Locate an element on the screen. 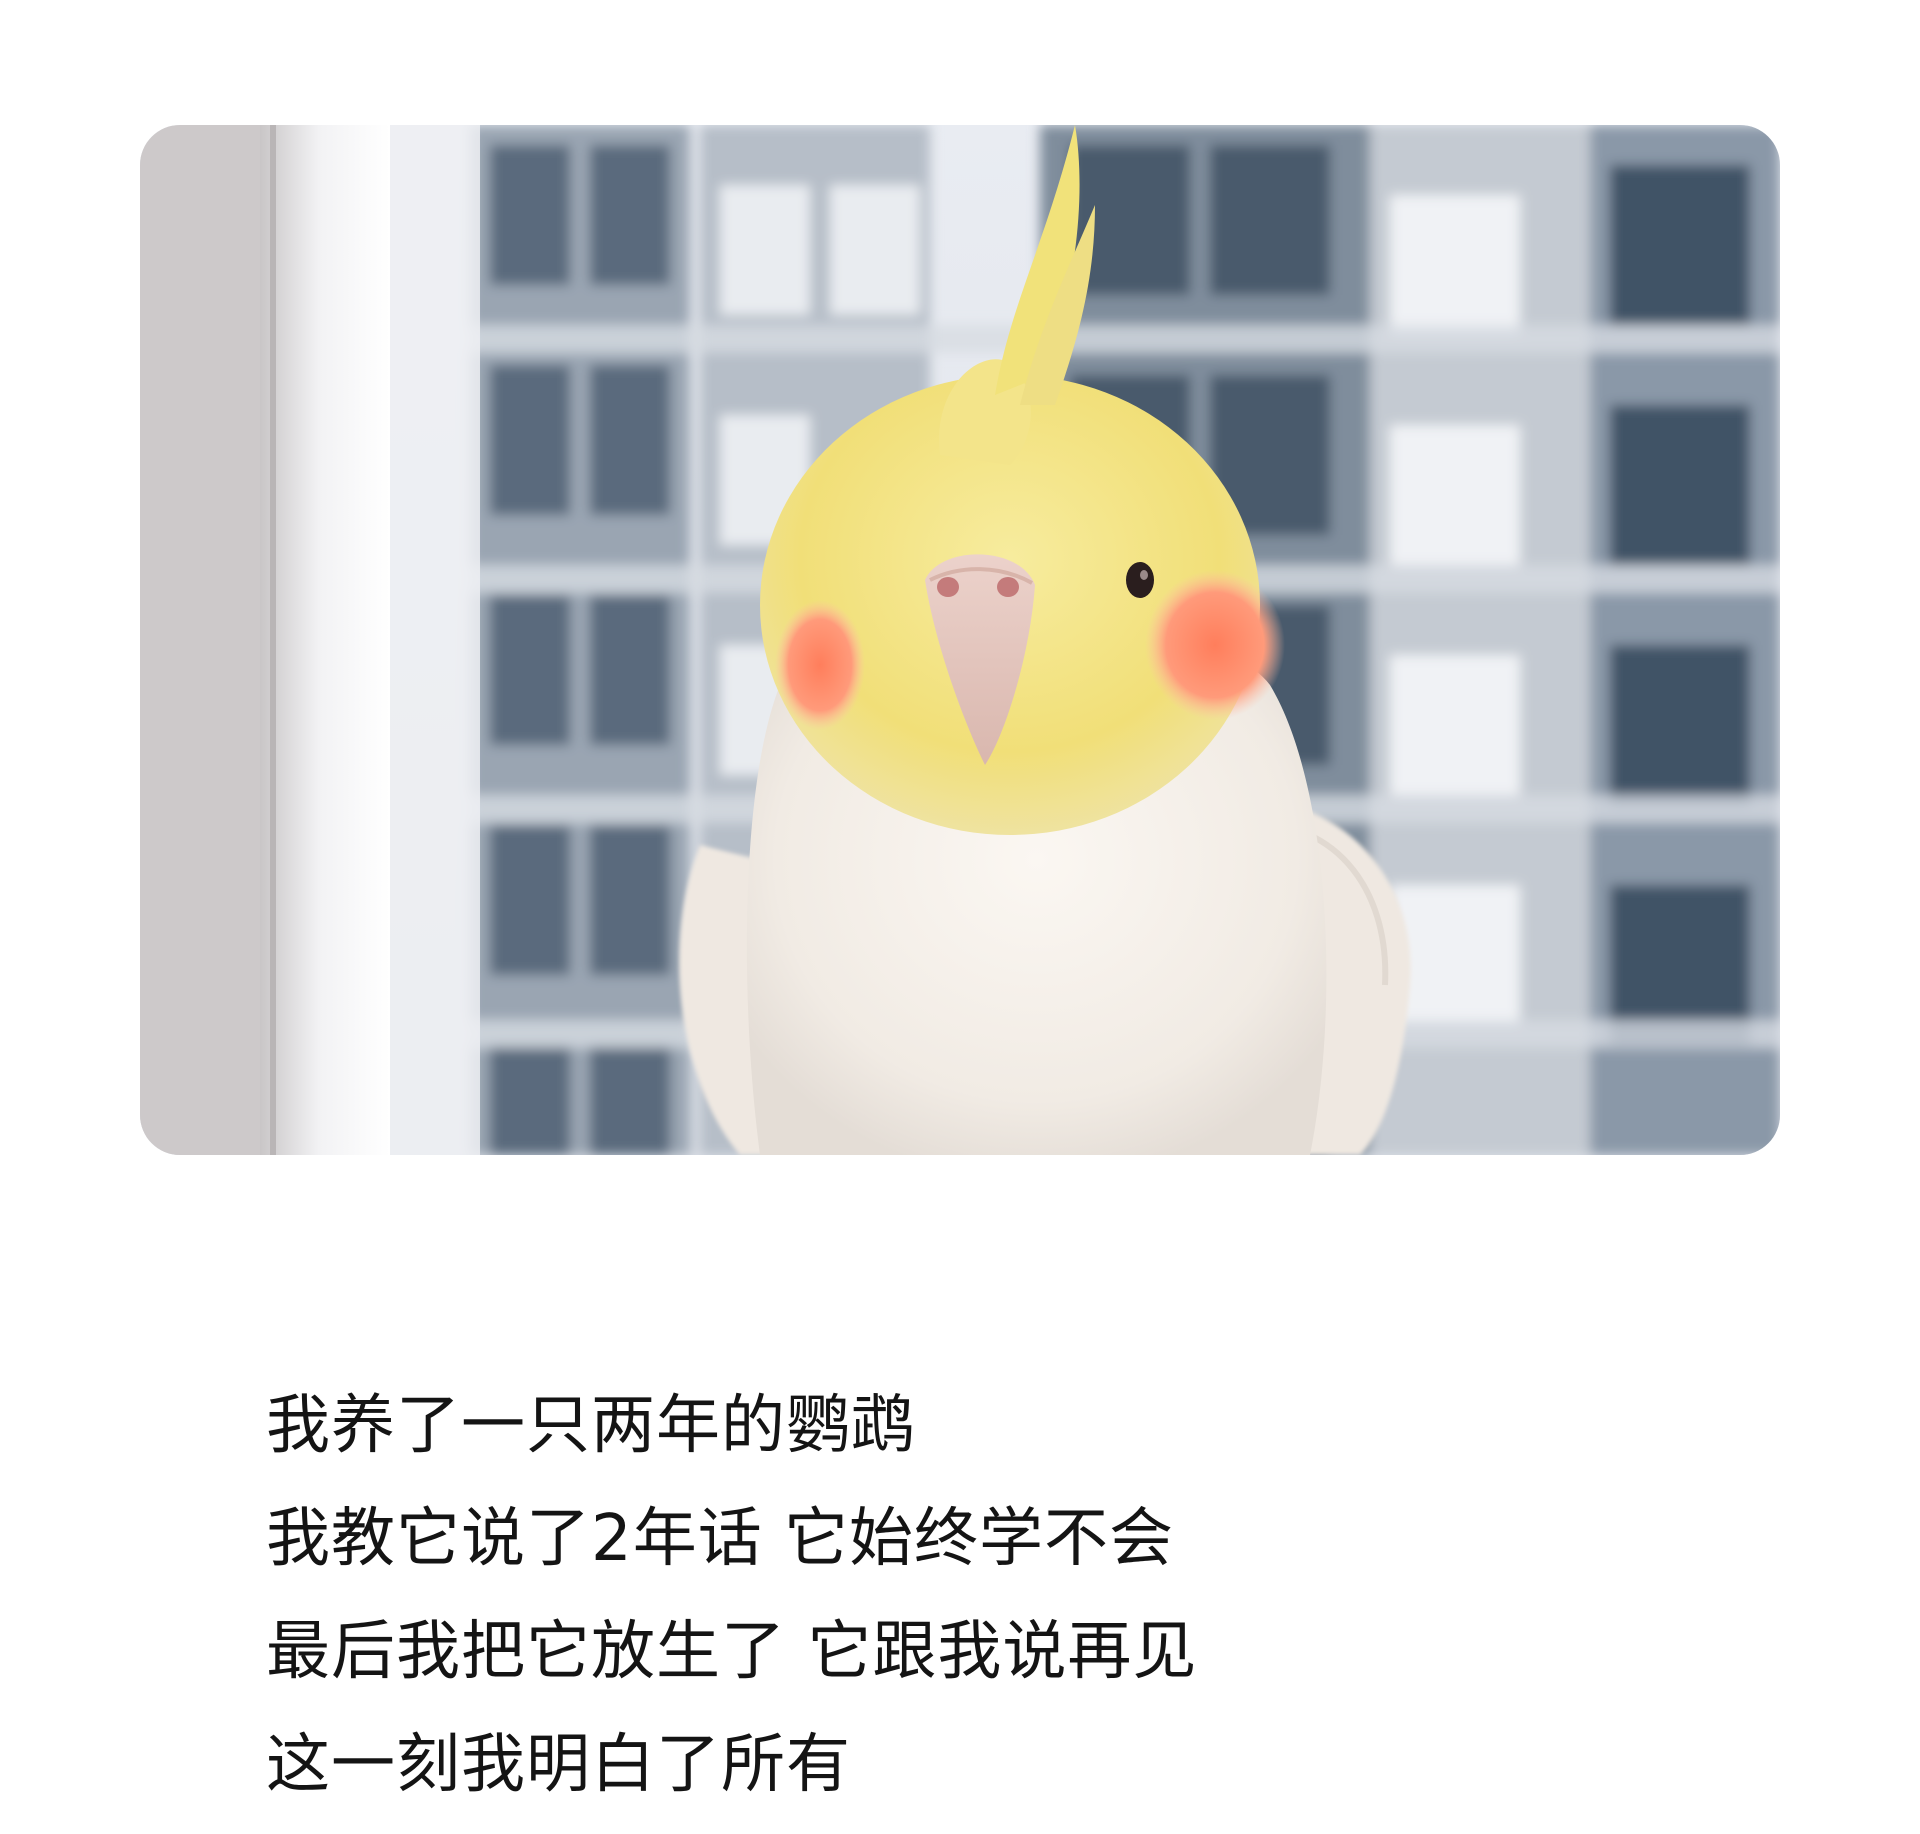 This screenshot has width=1920, height=1834. caption-line-4: 这一刻我明白了所有 is located at coordinates (558, 1765).